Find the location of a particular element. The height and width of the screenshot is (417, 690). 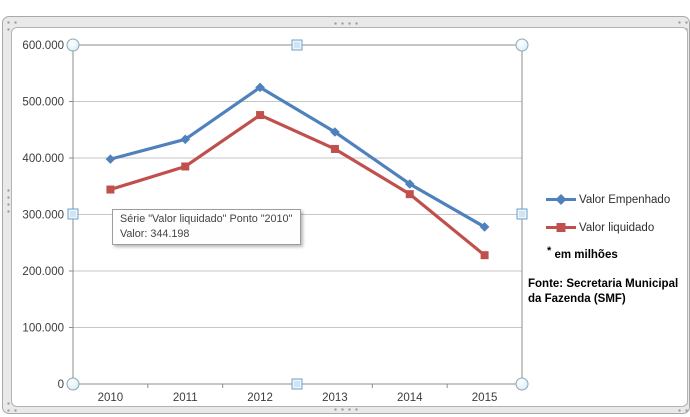

plot-handle-left-center is located at coordinates (73, 214).